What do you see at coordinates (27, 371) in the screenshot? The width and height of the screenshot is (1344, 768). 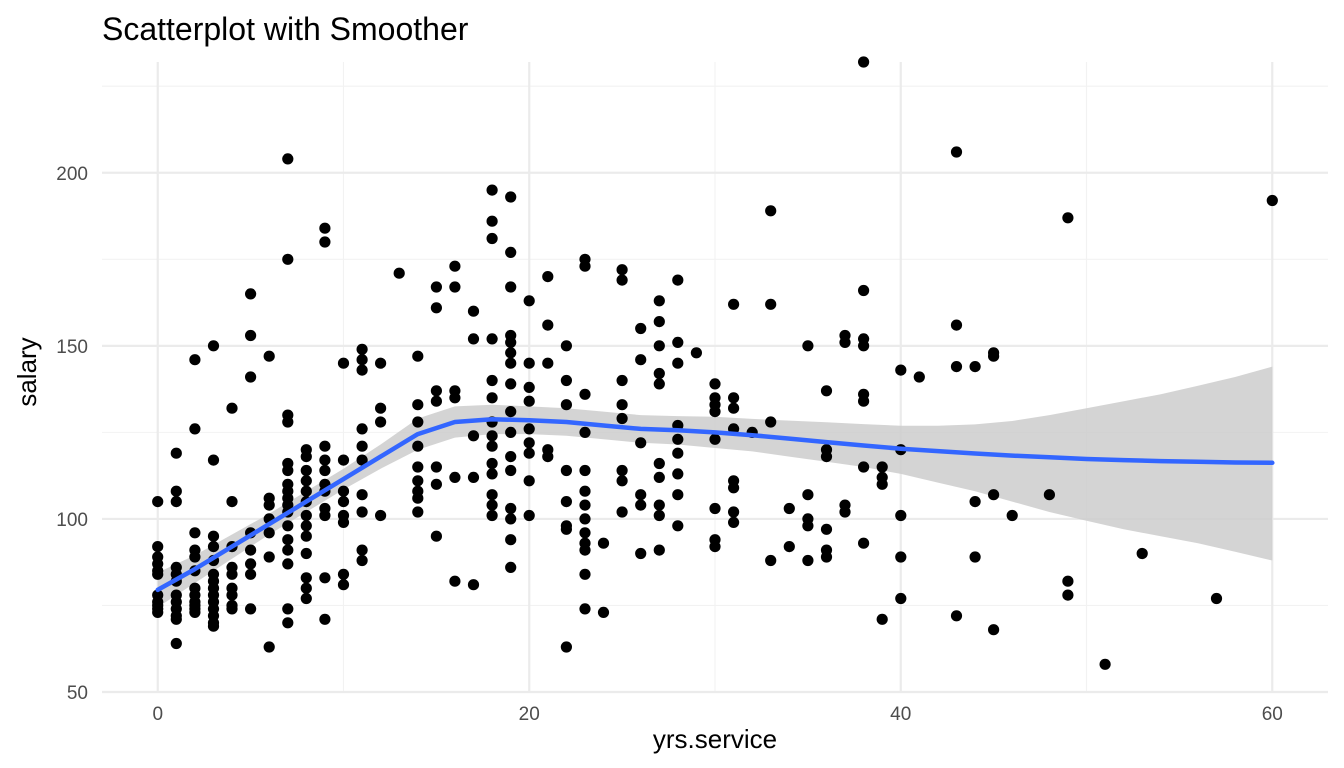 I see `y-axis-title: salary` at bounding box center [27, 371].